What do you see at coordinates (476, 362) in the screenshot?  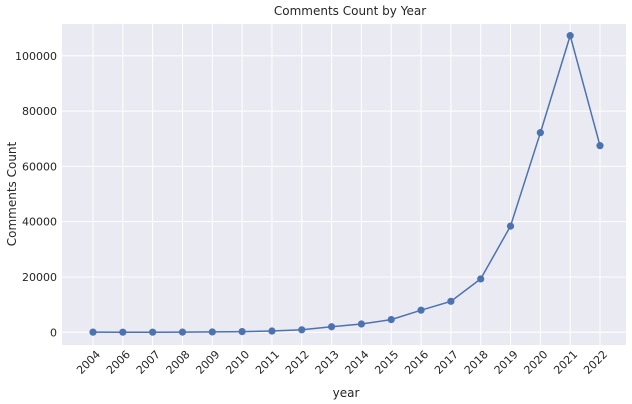 I see `x-tick-label: 2018` at bounding box center [476, 362].